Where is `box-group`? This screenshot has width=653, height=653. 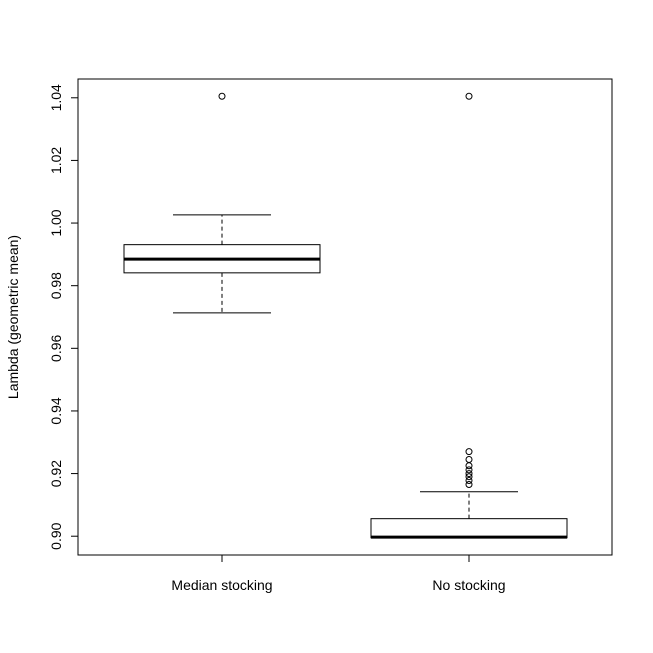
box-group is located at coordinates (222, 203).